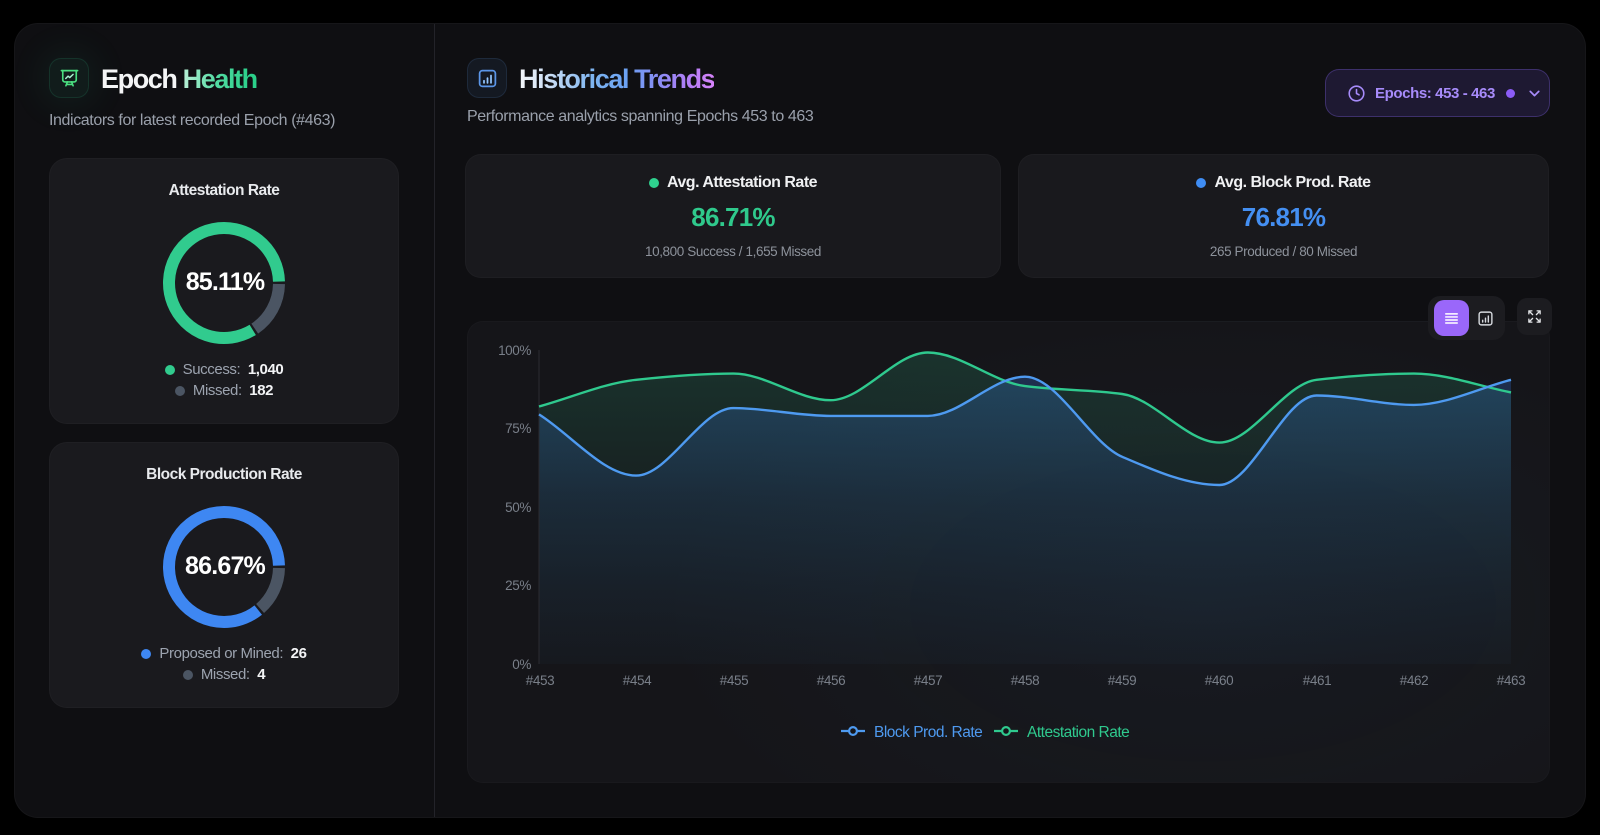 Image resolution: width=1600 pixels, height=835 pixels. What do you see at coordinates (831, 680) in the screenshot?
I see `svg-text: #456` at bounding box center [831, 680].